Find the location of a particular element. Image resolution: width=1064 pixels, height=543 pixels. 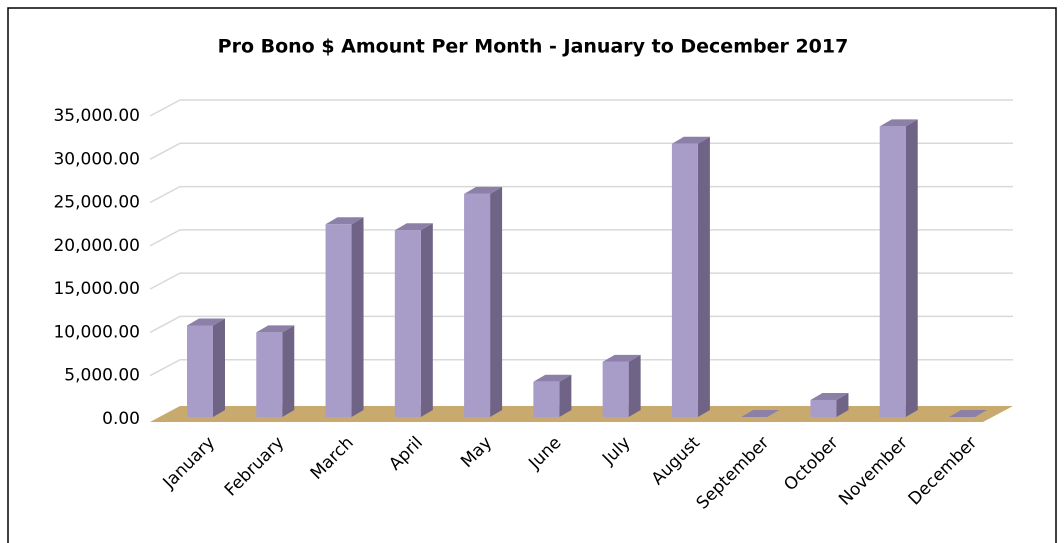

y-tick-label: 30,000.00 is located at coordinates (96, 159).